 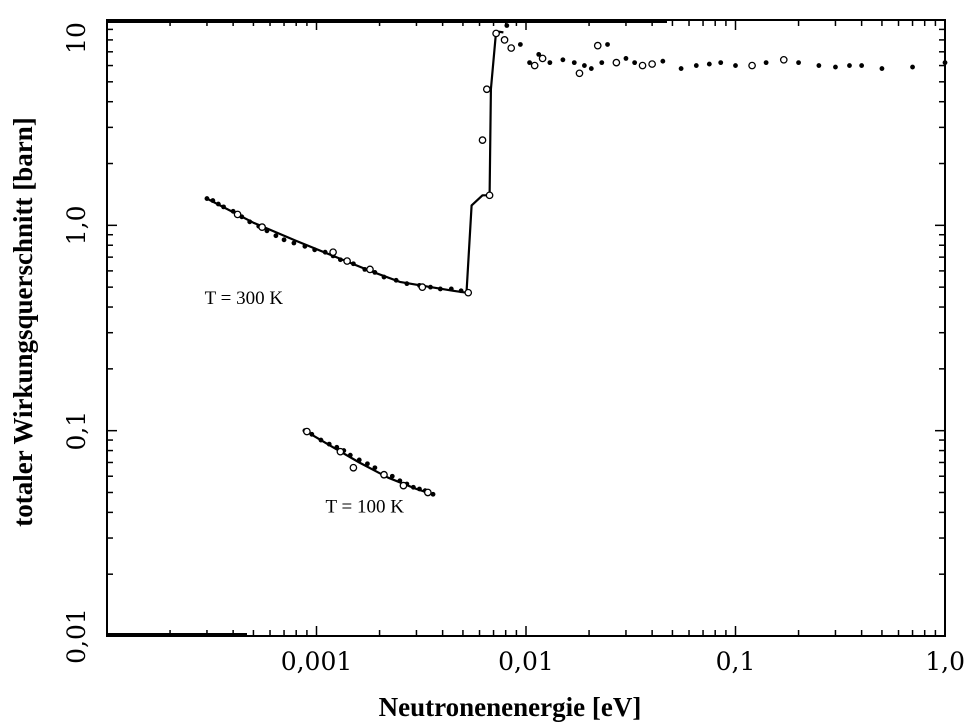 I want to click on y-tick-label: 0,01, so click(x=76, y=636).